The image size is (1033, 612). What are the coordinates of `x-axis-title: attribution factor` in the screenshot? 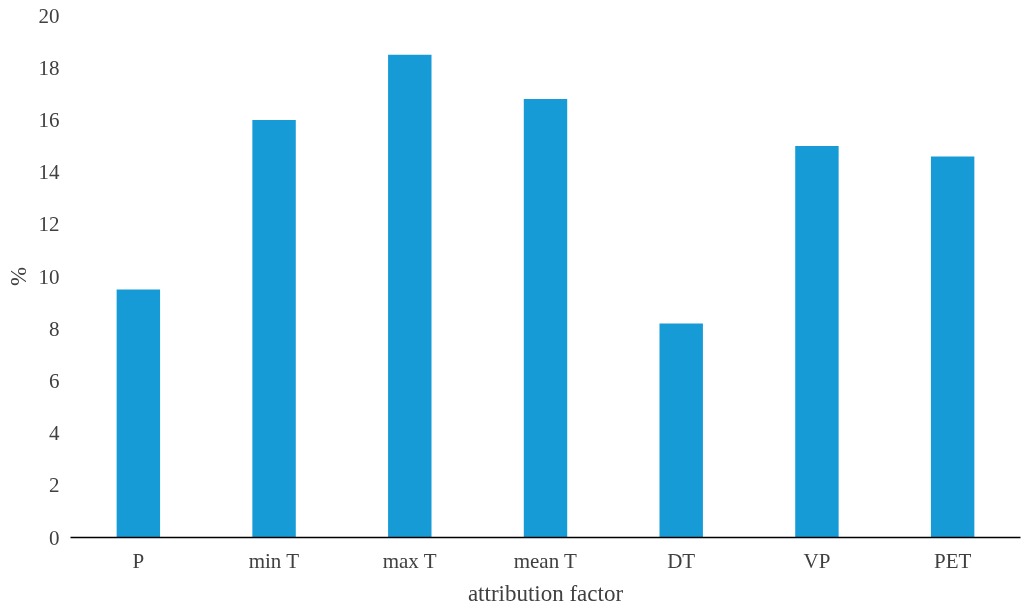 It's located at (545, 593).